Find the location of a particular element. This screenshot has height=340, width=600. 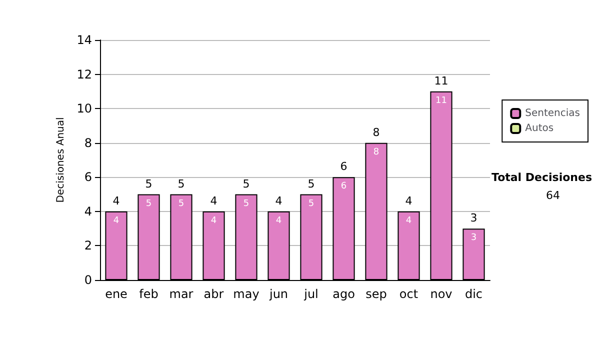

data-label: 3 is located at coordinates (473, 238).